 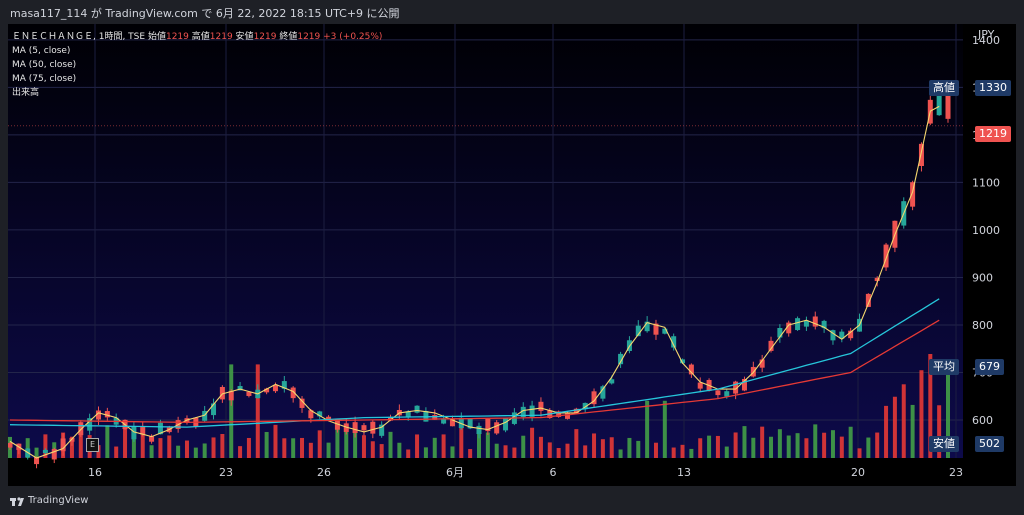 I want to click on tradingview-brand-text: TradingView, so click(x=58, y=500).